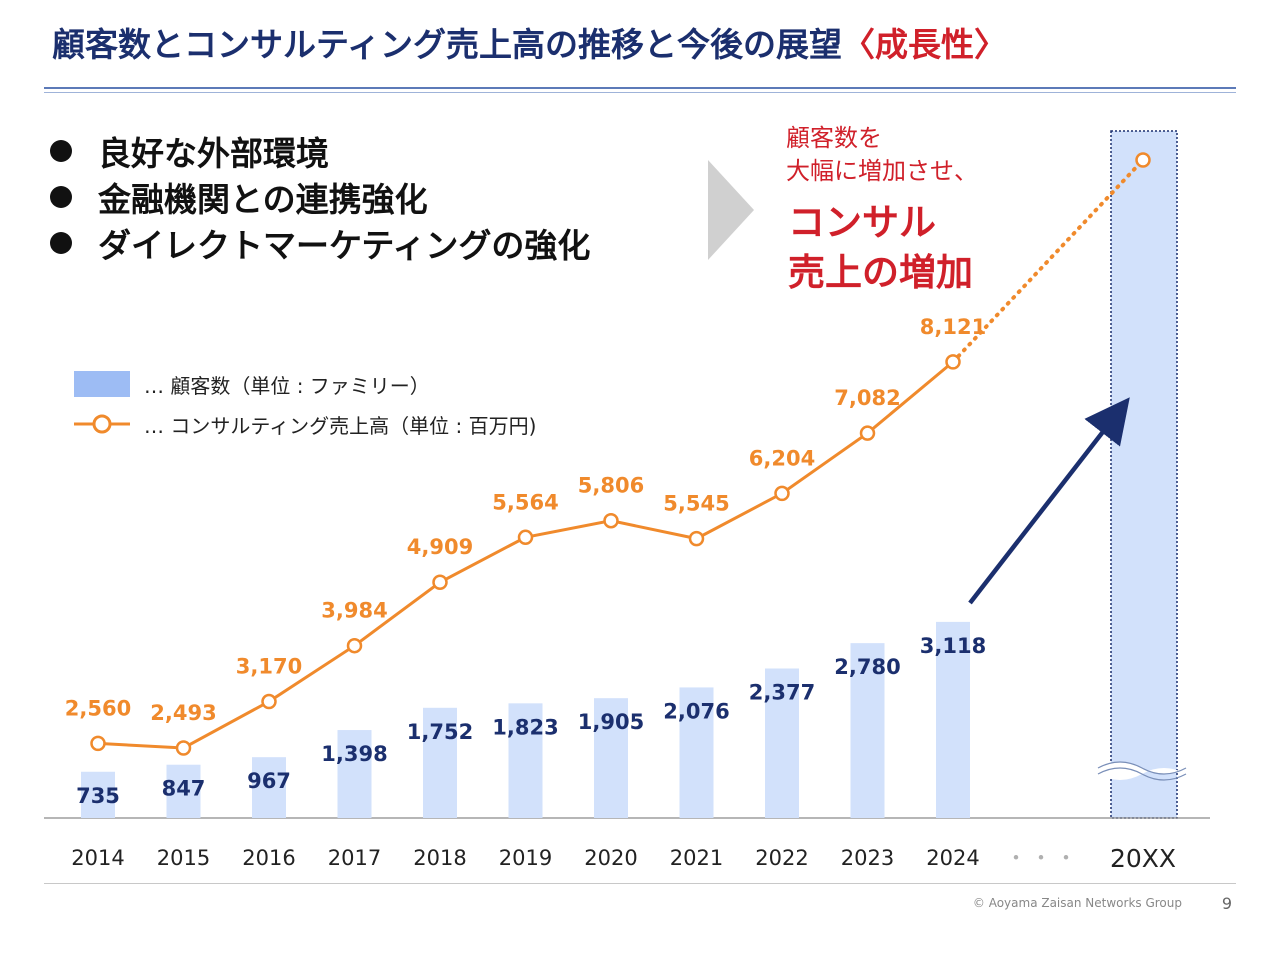 The width and height of the screenshot is (1280, 960). I want to click on legend-item-bars: … 顧客数（単位 : ファミリー）, so click(305, 384).